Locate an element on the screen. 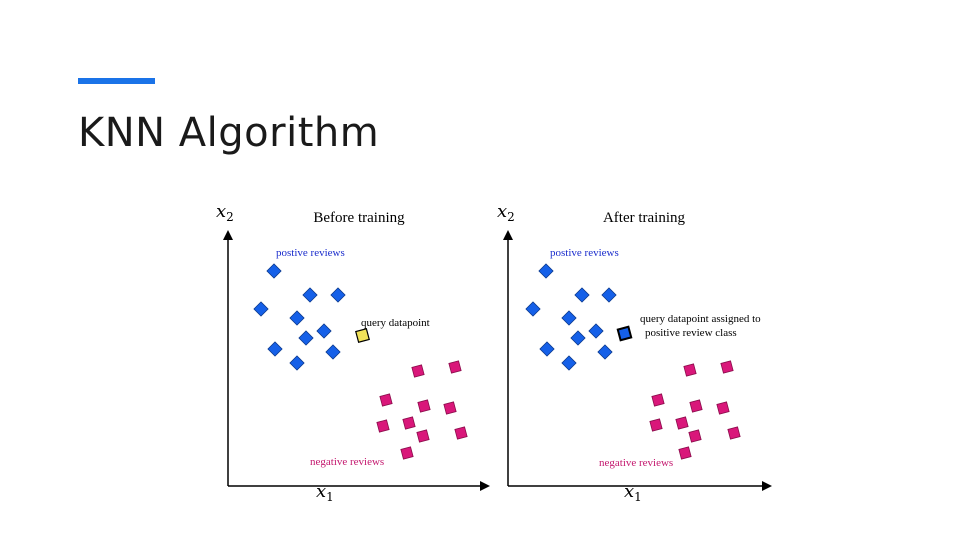 This screenshot has width=960, height=540. panel-title: Before training is located at coordinates (359, 218).